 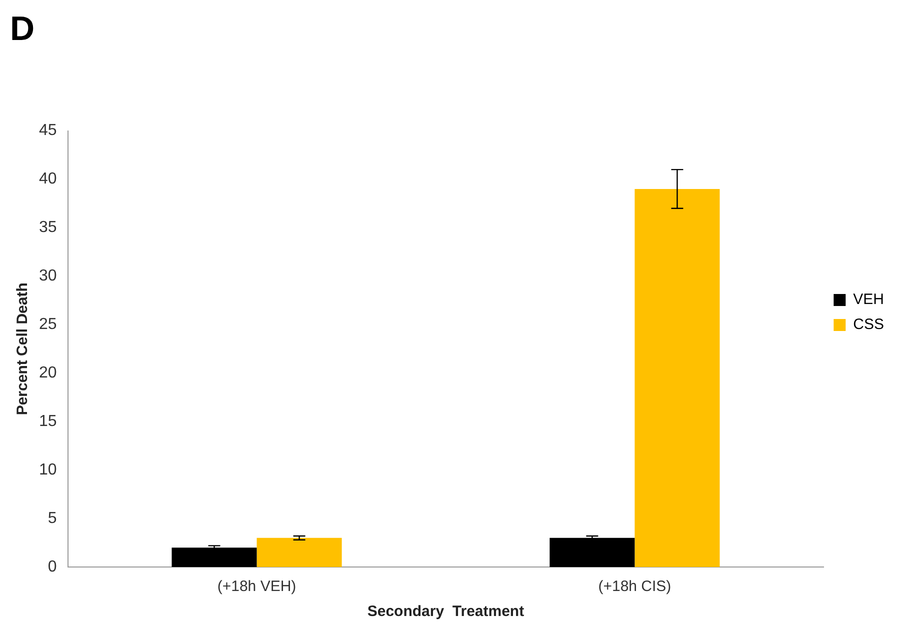 I want to click on y-axis-title: Percent Cell Death, so click(x=23, y=349).